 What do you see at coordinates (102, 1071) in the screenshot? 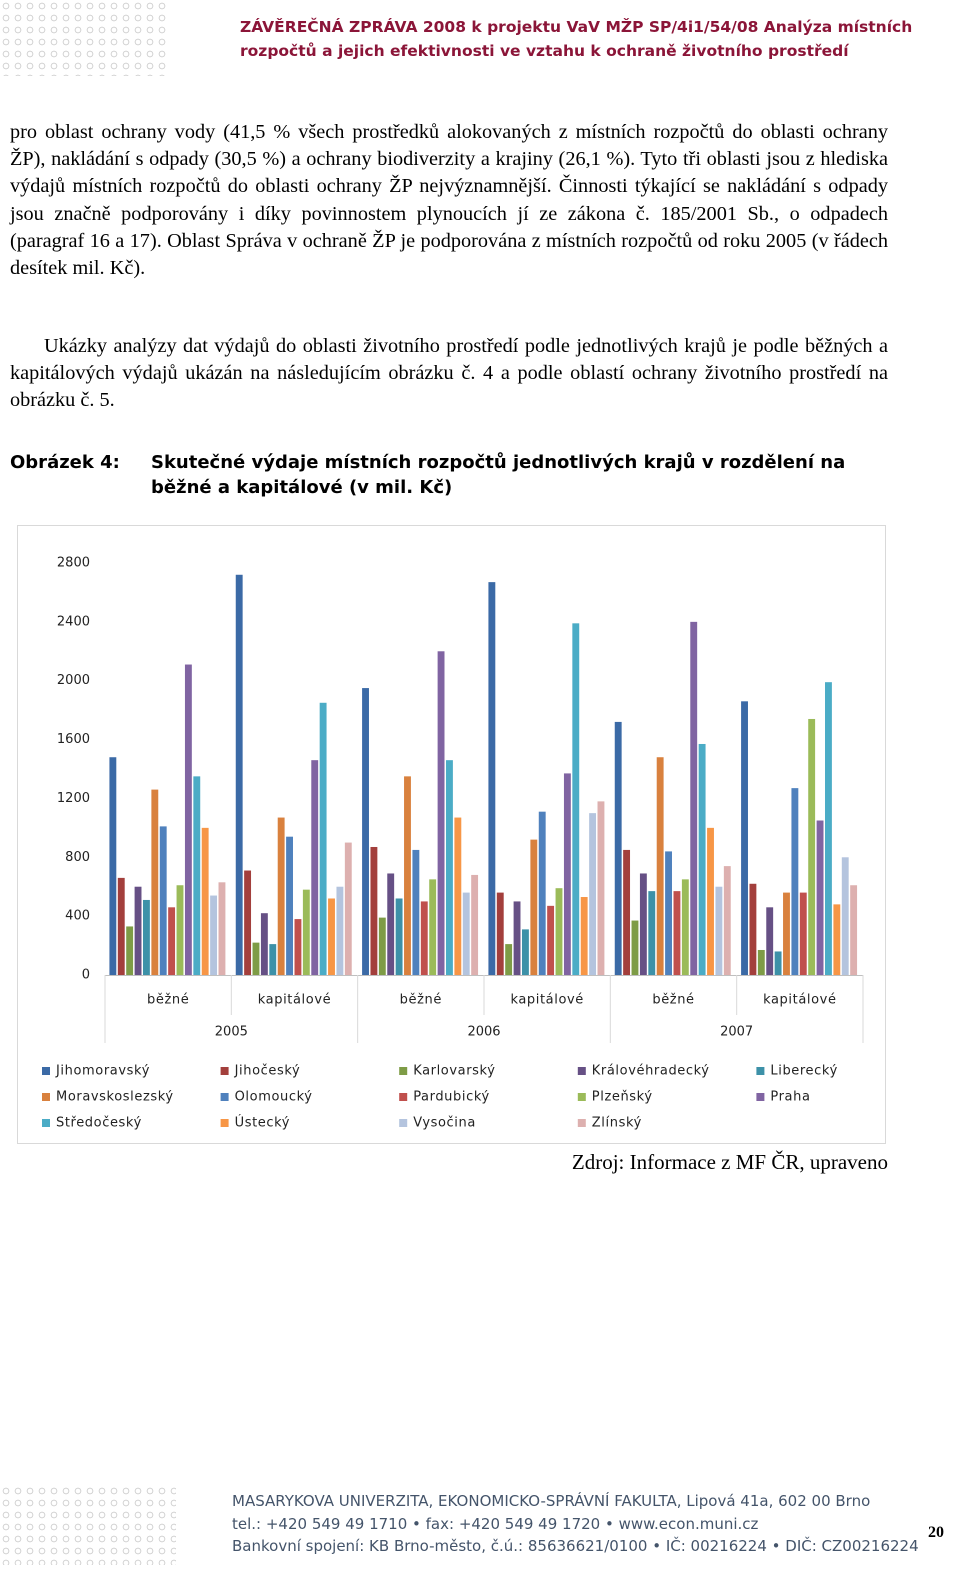
I see `legend-label: Jihomoravský` at bounding box center [102, 1071].